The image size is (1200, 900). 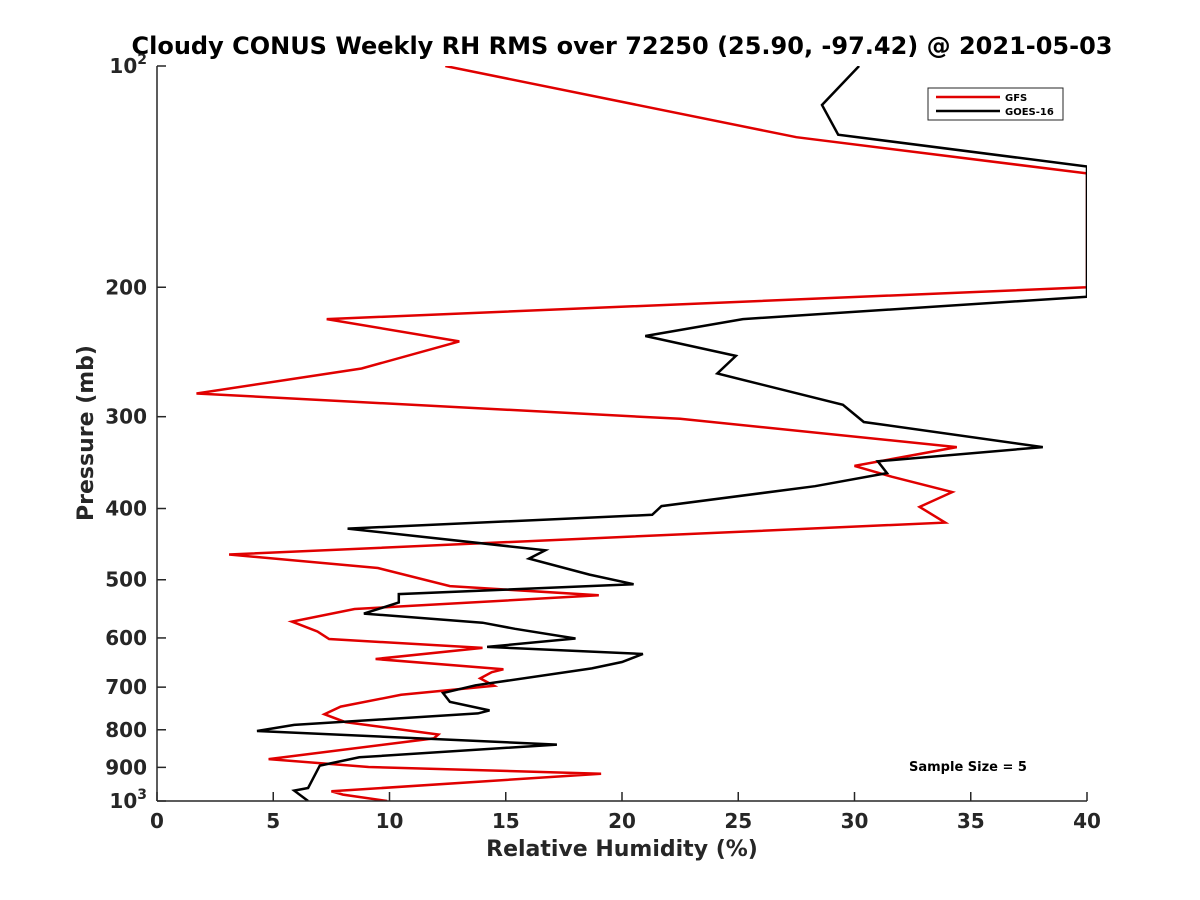 I want to click on x-tick-label: 25, so click(x=738, y=821).